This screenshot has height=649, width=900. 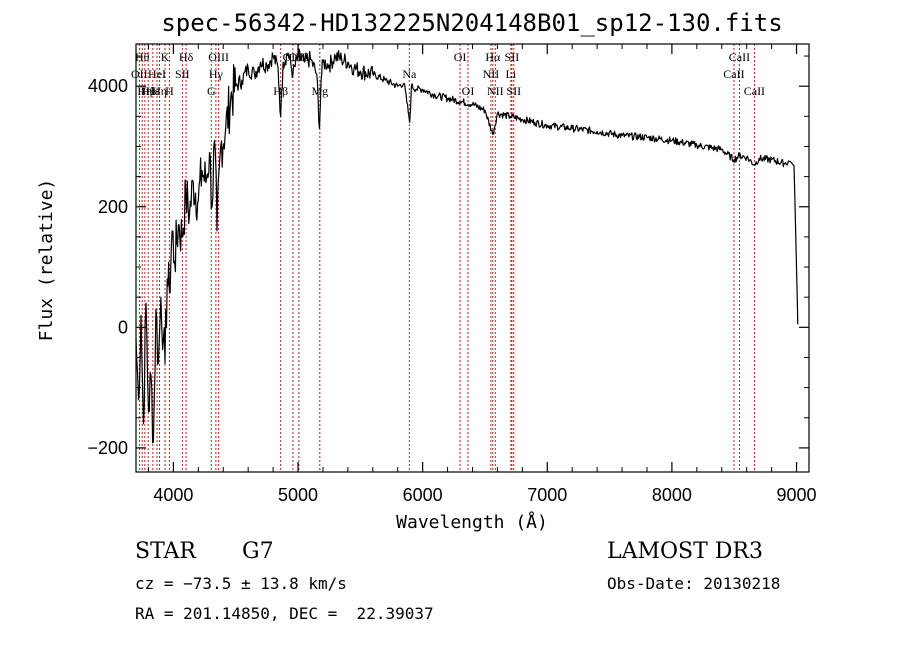 What do you see at coordinates (182, 74) in the screenshot?
I see `reference-line-label-9: SII` at bounding box center [182, 74].